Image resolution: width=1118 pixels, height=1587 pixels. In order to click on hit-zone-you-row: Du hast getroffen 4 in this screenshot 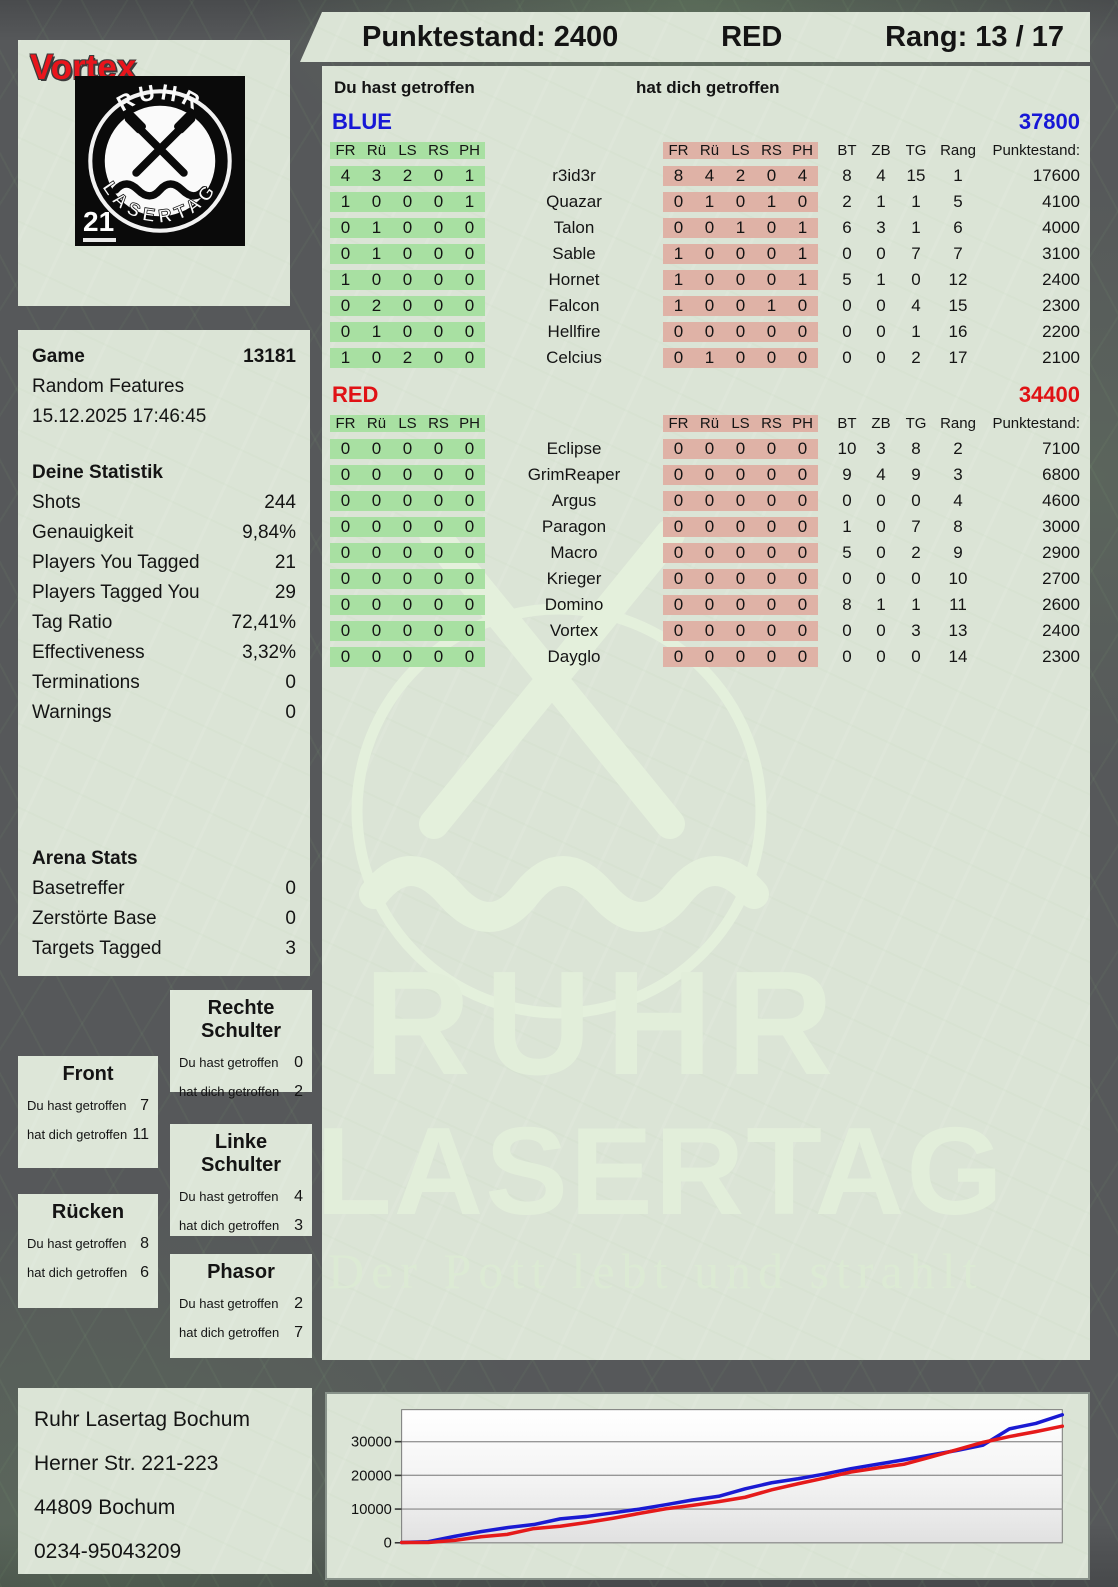, I will do `click(241, 1197)`.